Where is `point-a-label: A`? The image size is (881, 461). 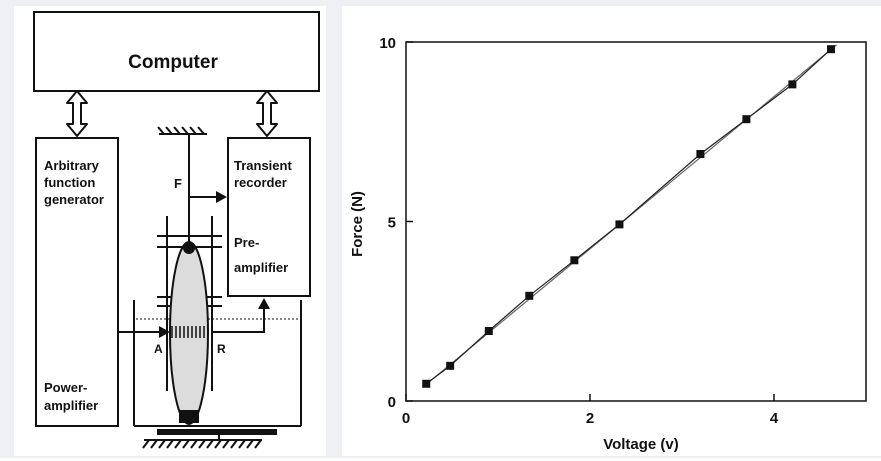 point-a-label: A is located at coordinates (158, 349).